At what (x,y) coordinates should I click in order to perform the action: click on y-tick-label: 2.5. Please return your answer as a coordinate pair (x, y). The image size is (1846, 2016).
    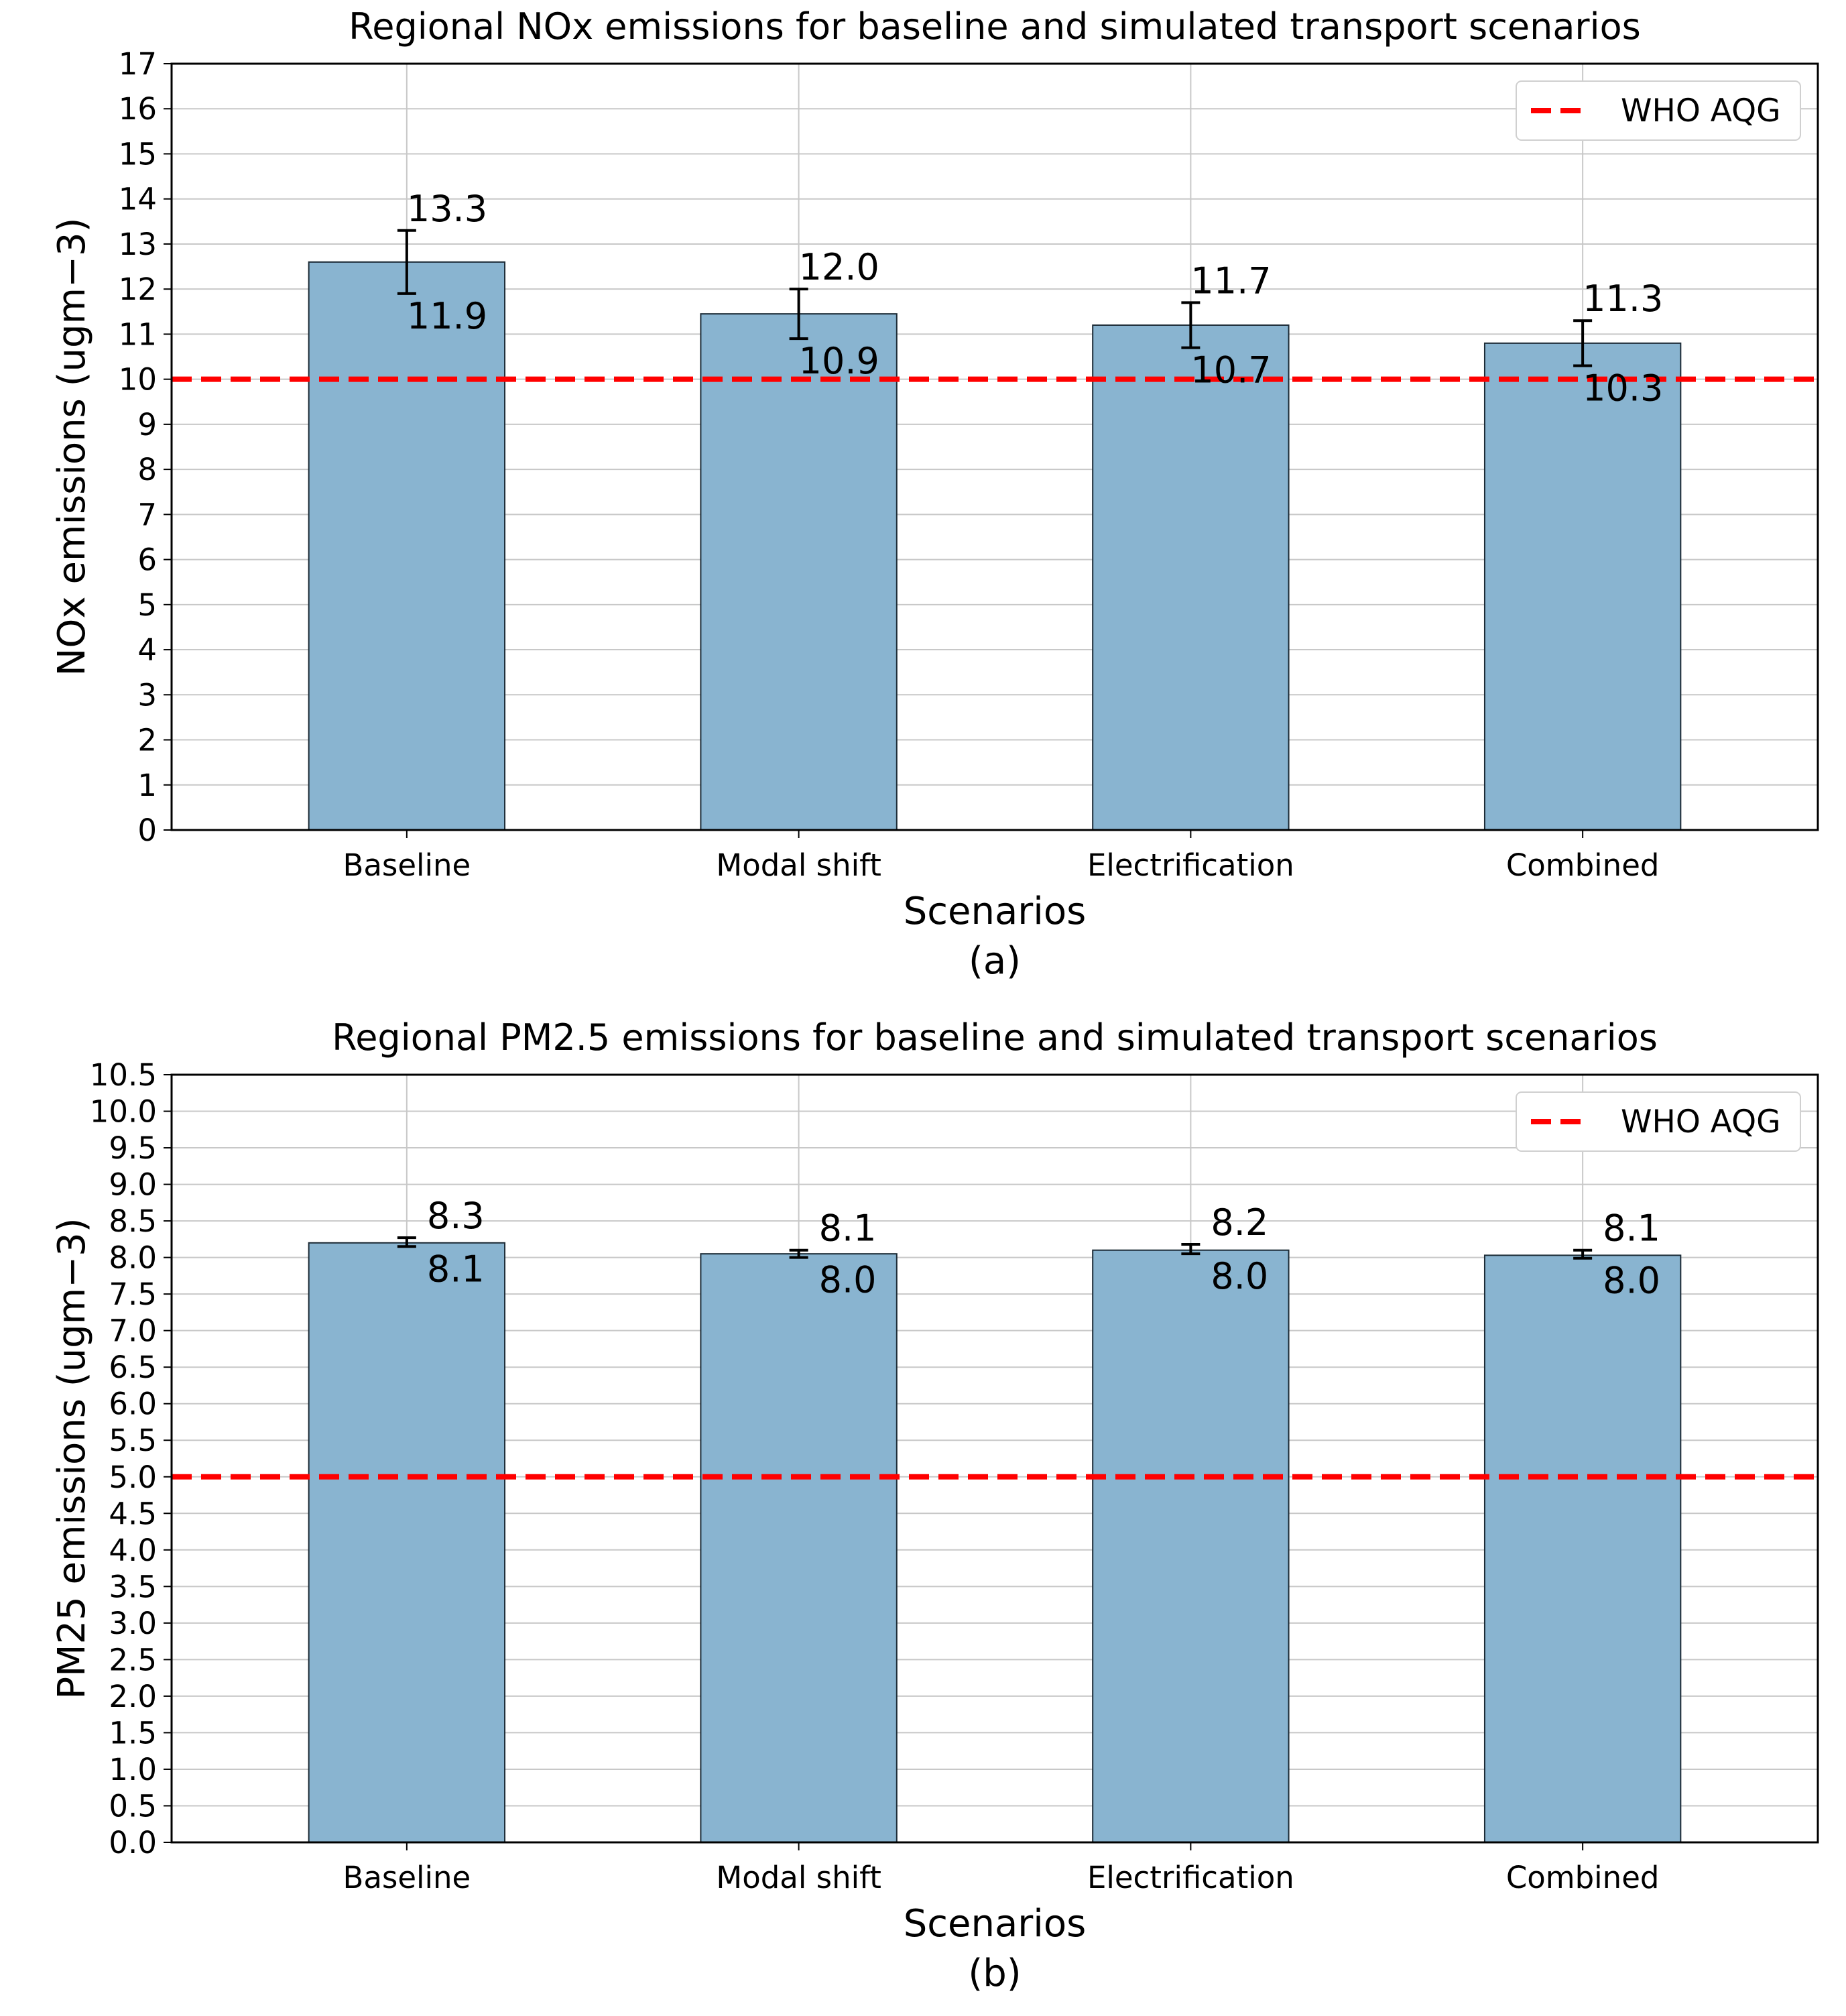
    Looking at the image, I should click on (133, 1659).